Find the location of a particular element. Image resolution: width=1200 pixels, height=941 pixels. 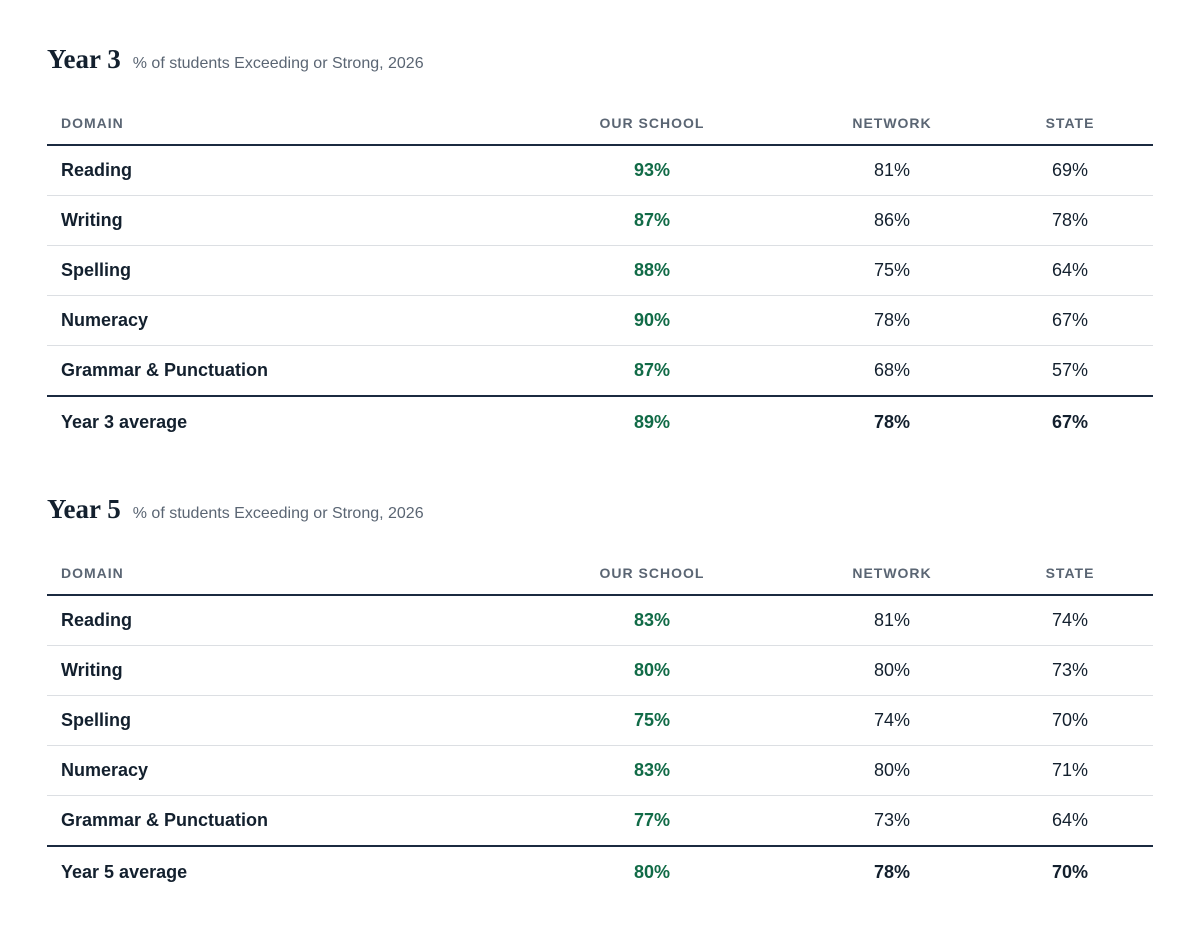

table-row: Spelling 88% 75% 64% is located at coordinates (600, 270).